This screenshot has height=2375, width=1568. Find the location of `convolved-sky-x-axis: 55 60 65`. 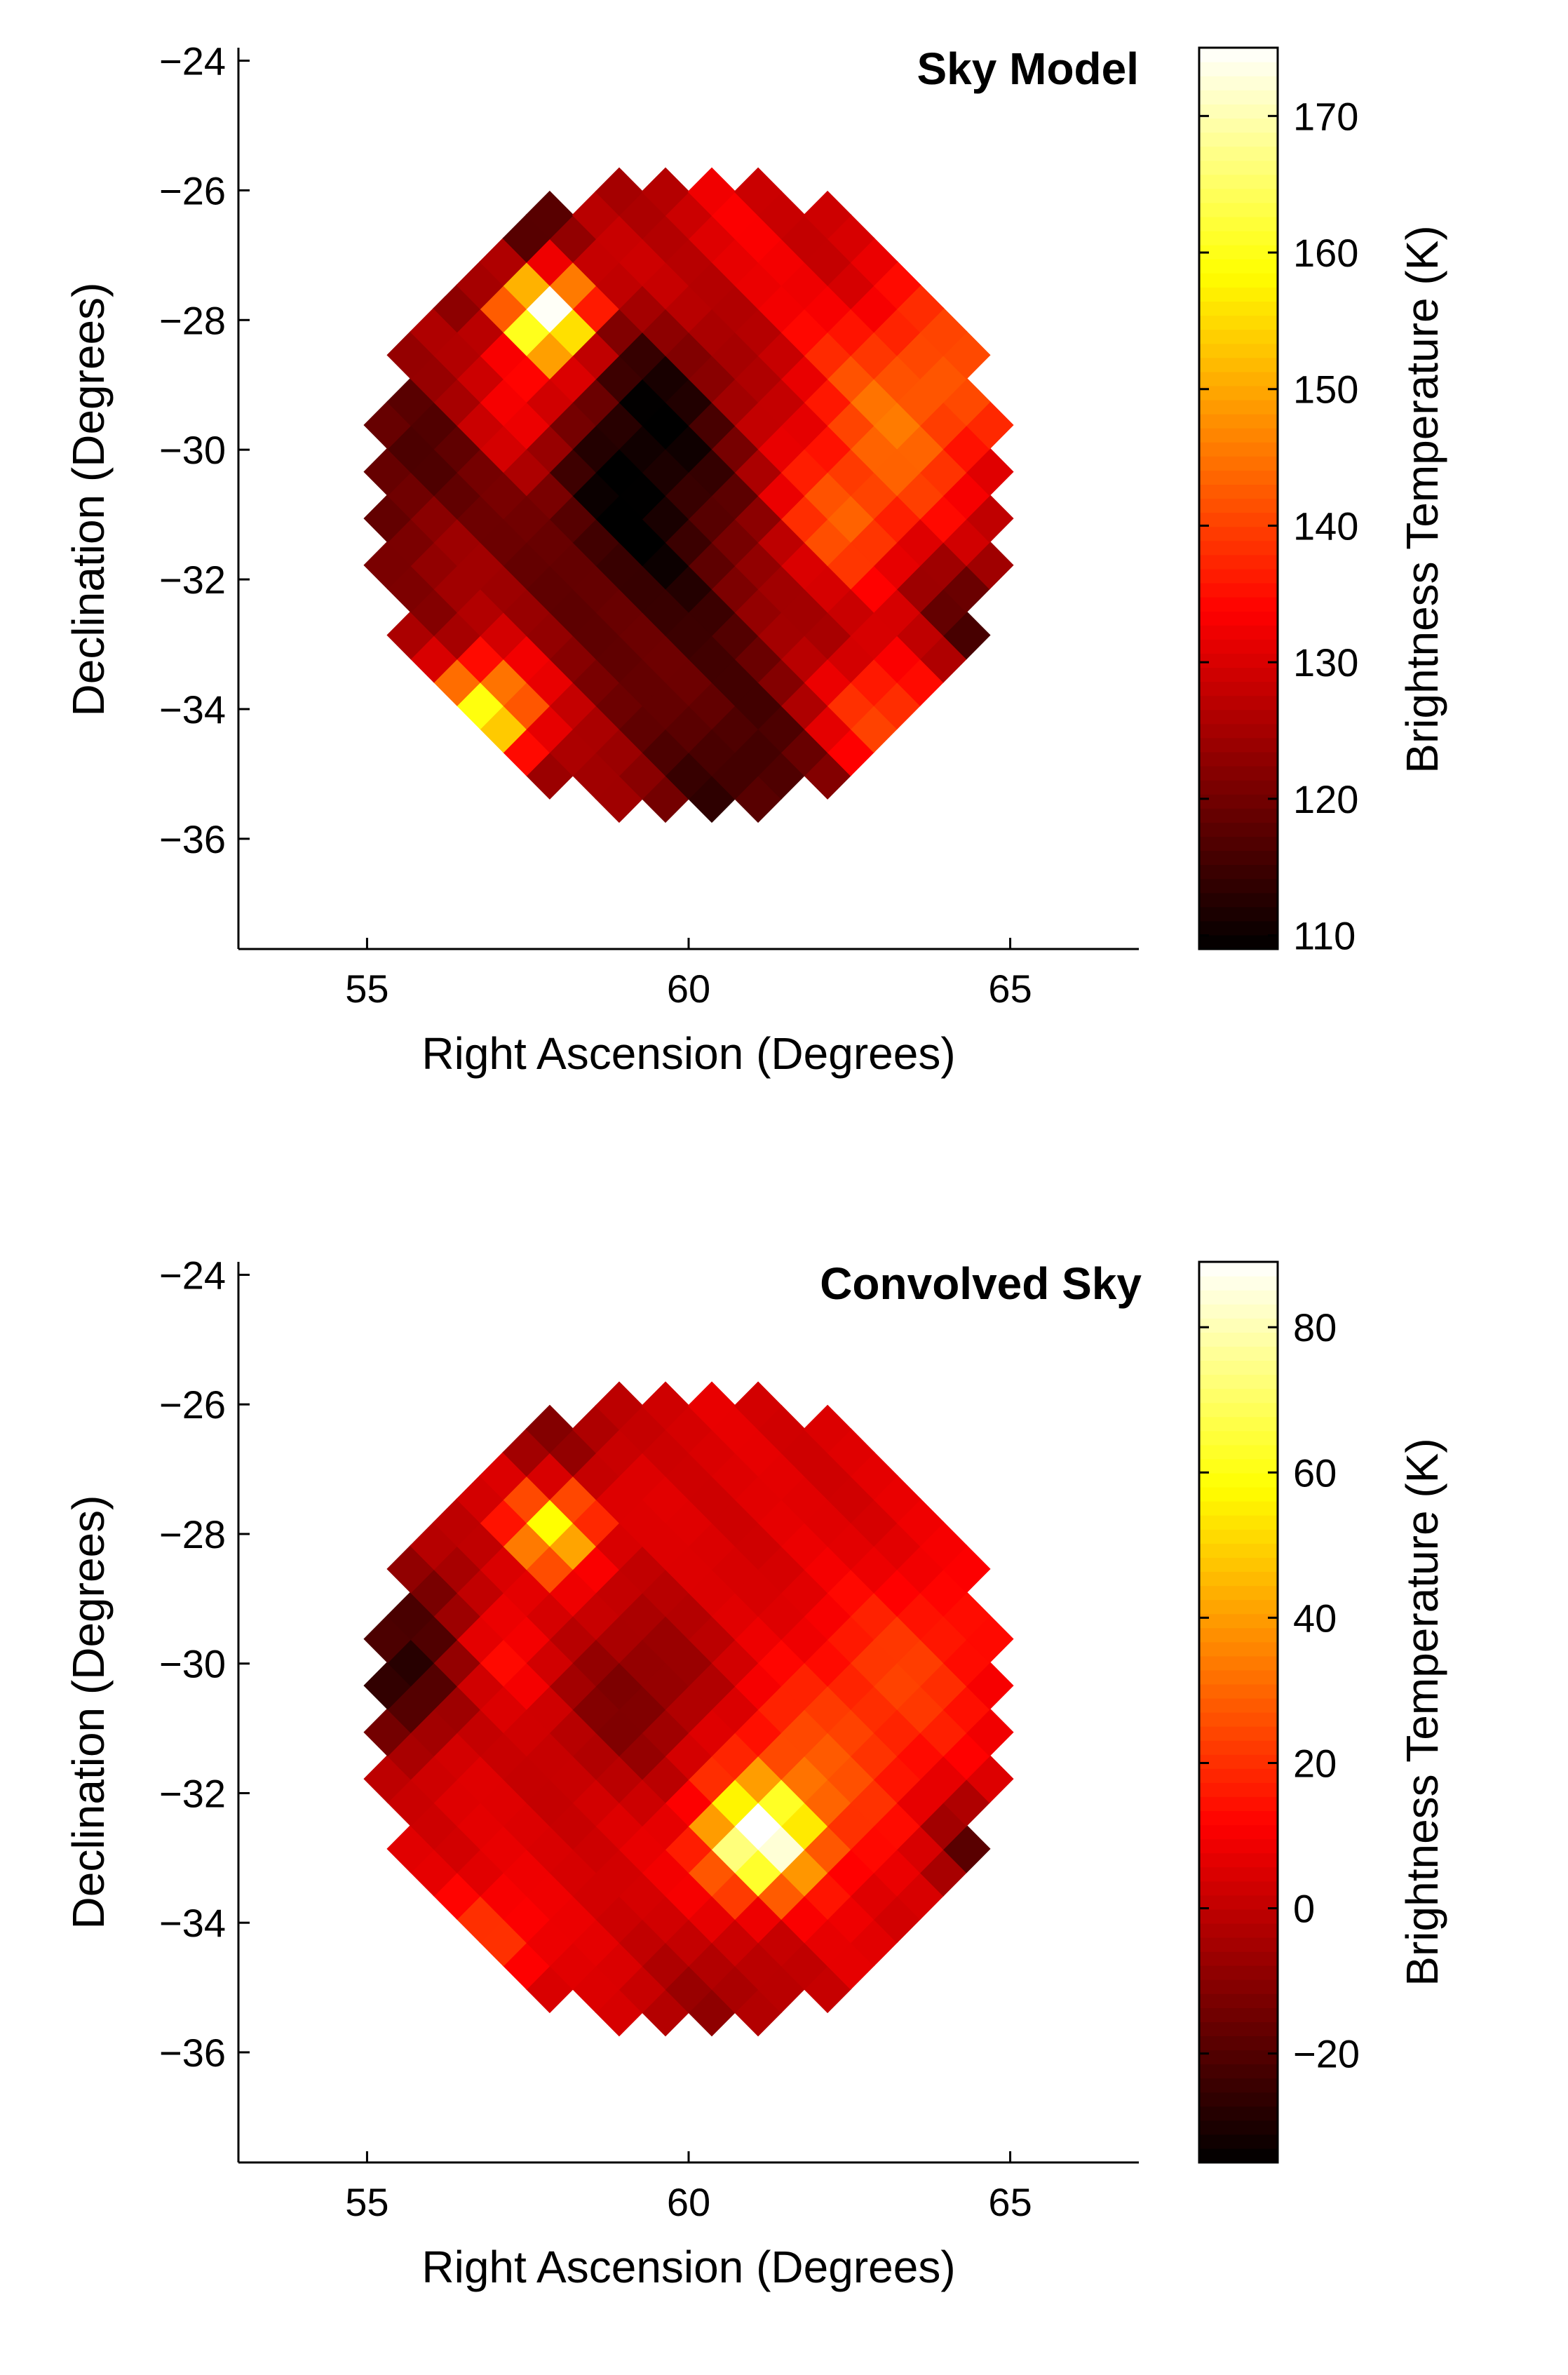

convolved-sky-x-axis: 55 60 65 is located at coordinates (688, 2187).